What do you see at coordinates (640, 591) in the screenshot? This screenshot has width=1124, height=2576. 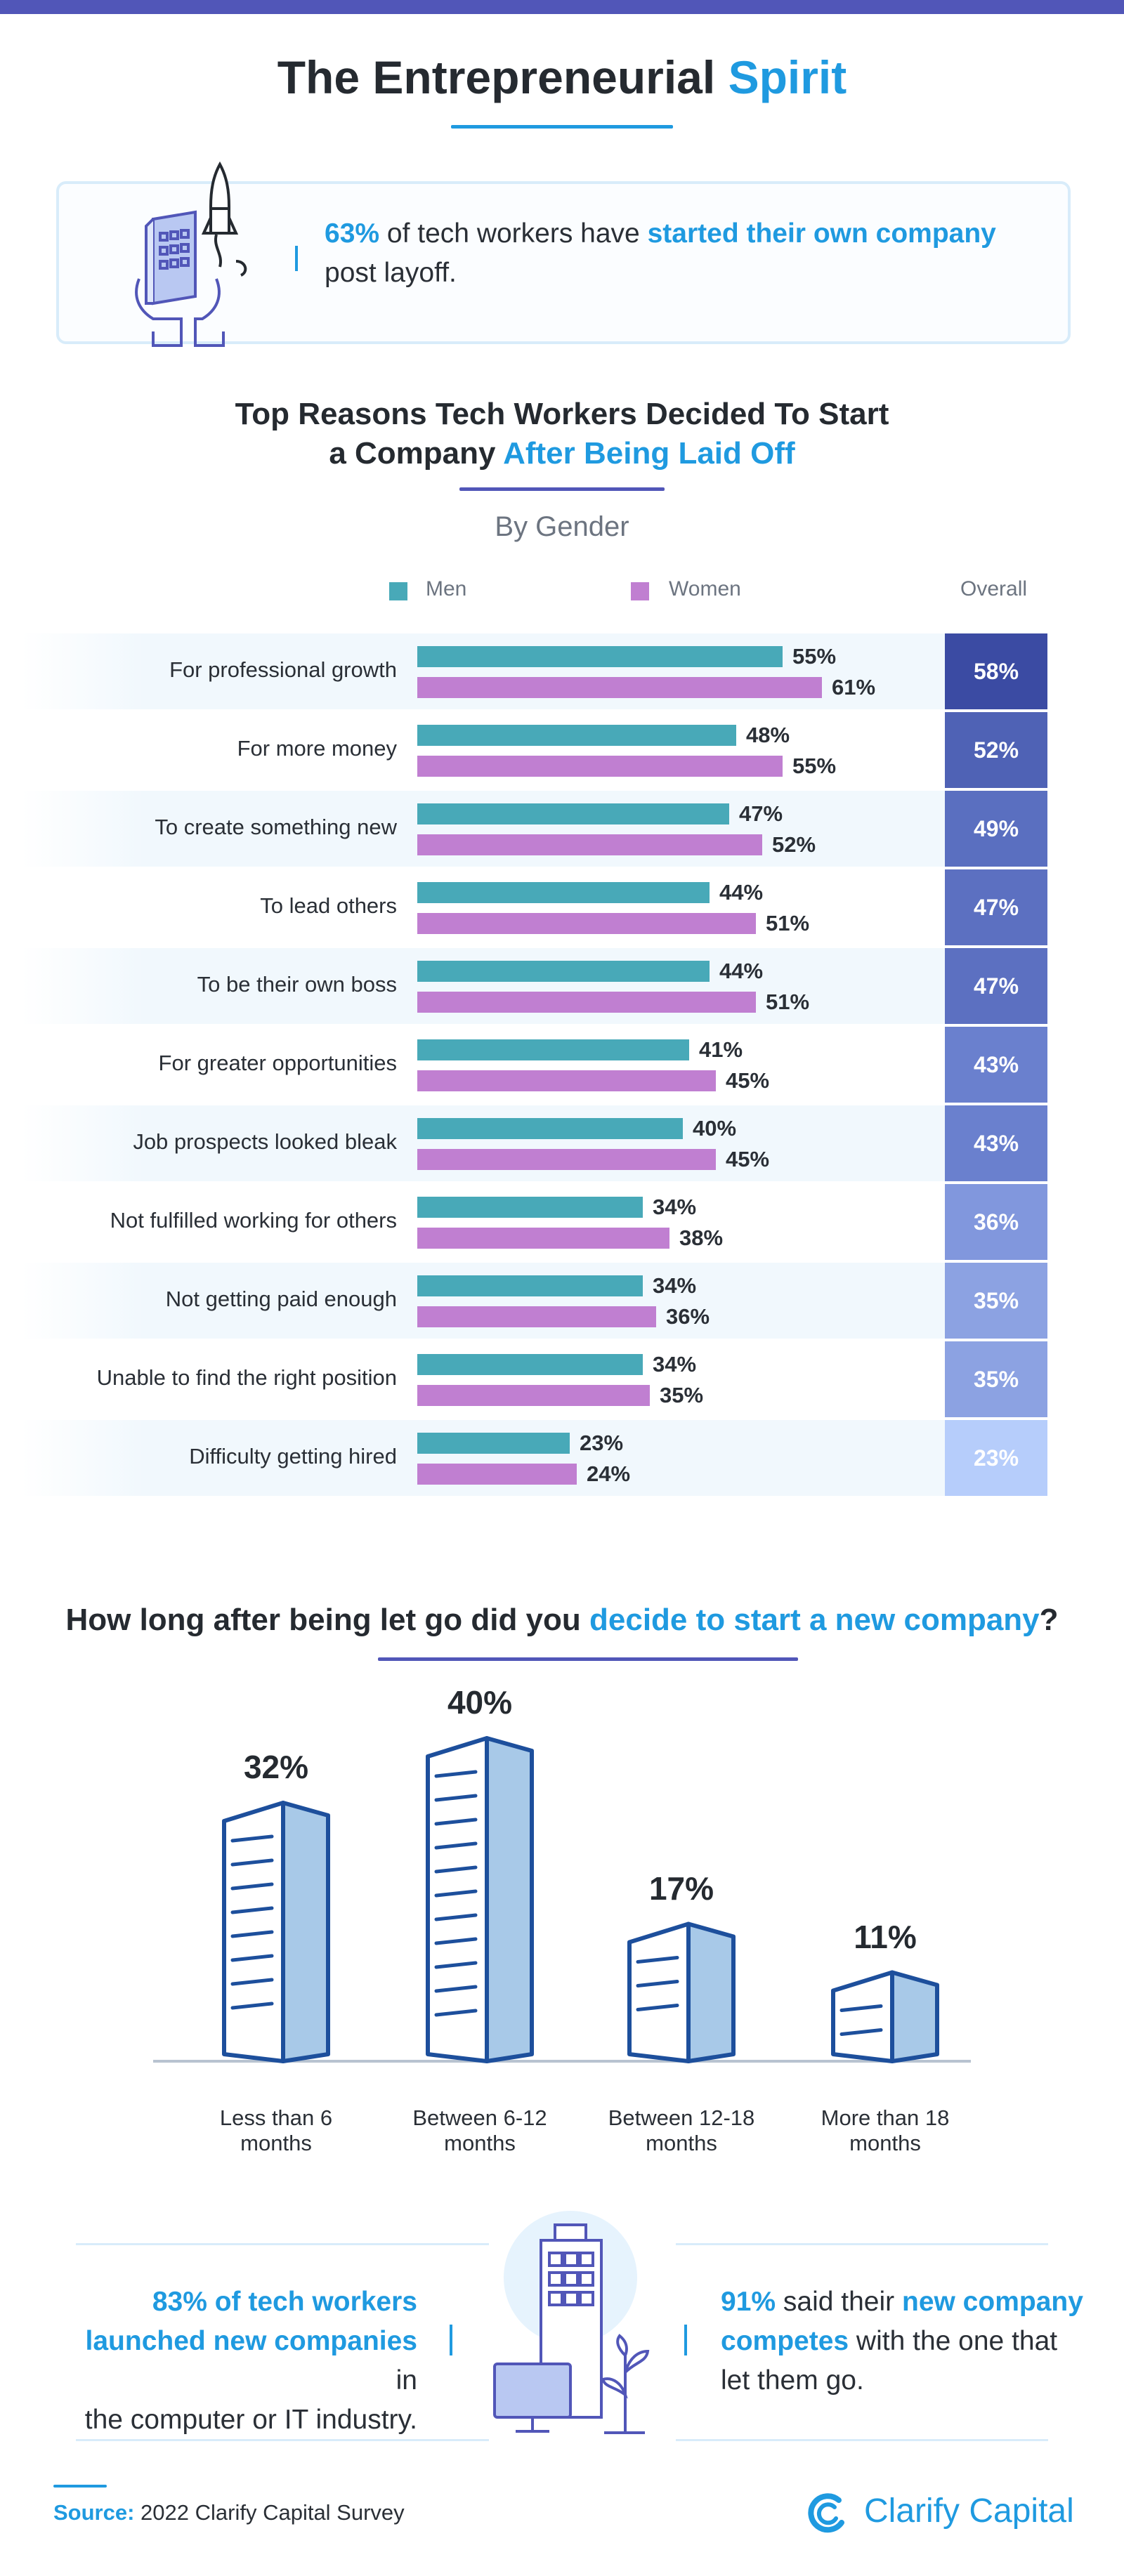 I see `legend-women-swatch` at bounding box center [640, 591].